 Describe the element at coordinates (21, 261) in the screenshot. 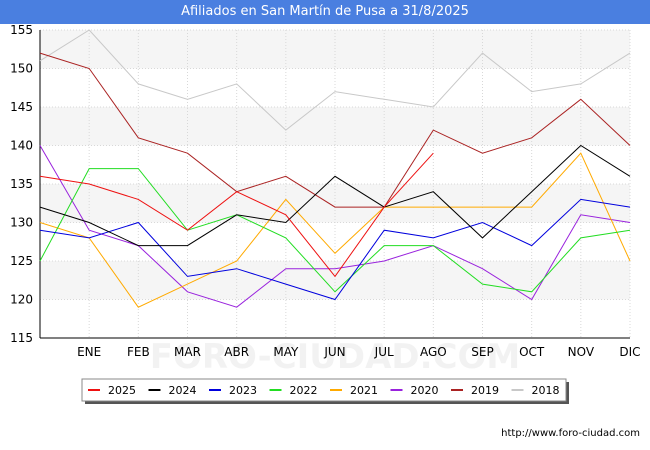

I see `y-tick-label: 125` at that location.